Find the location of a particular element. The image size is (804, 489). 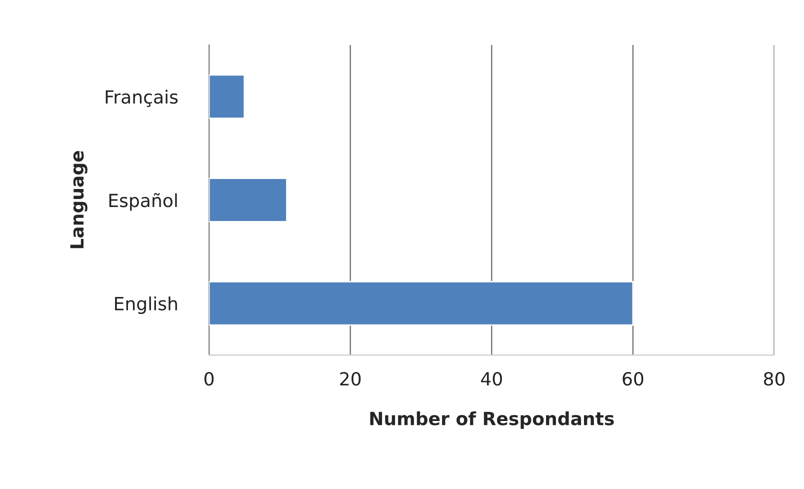

x-tick-label: 0 is located at coordinates (209, 379).